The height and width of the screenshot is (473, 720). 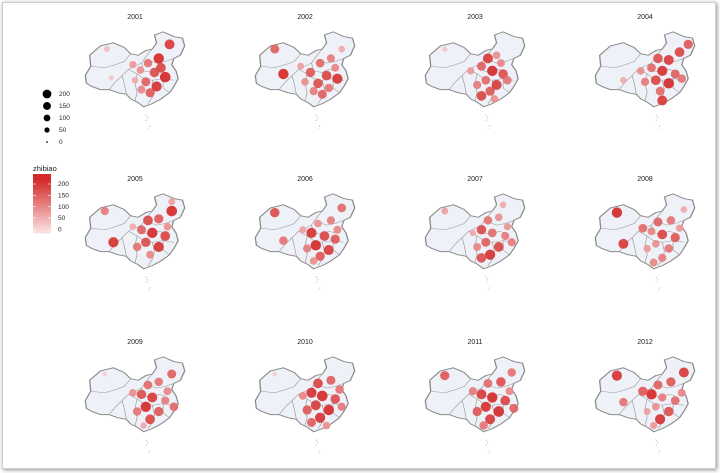 What do you see at coordinates (63, 130) in the screenshot?
I see `size-legend-label: 50` at bounding box center [63, 130].